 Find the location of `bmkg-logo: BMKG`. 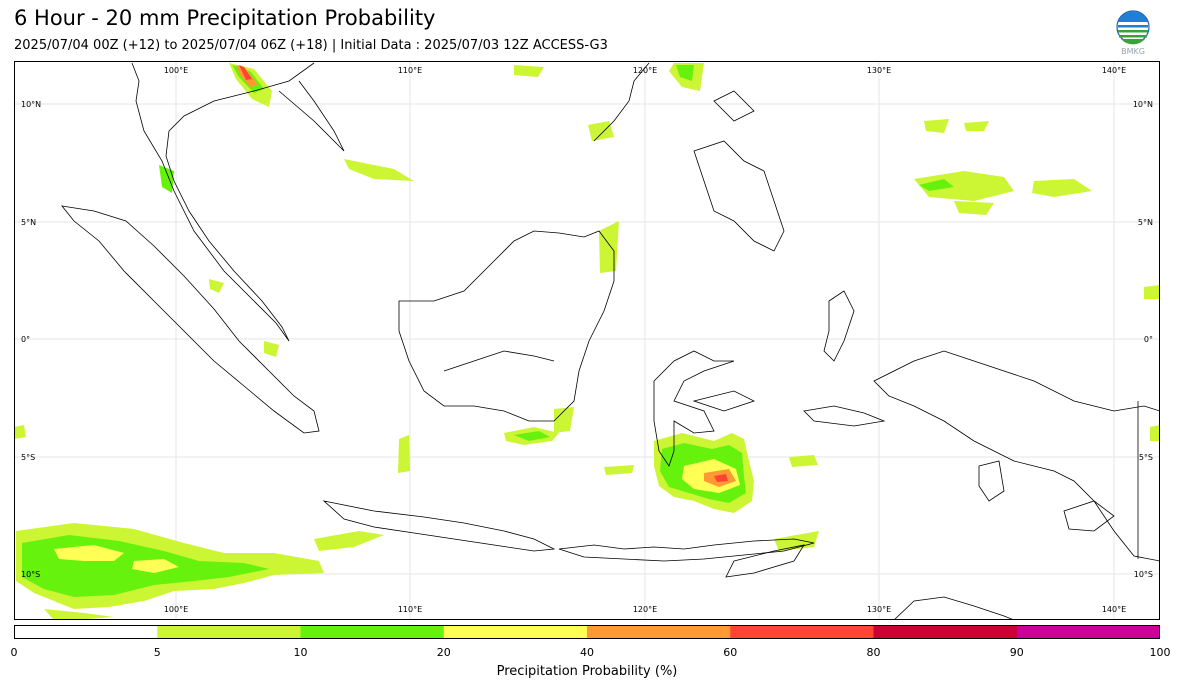

bmkg-logo: BMKG is located at coordinates (1133, 33).